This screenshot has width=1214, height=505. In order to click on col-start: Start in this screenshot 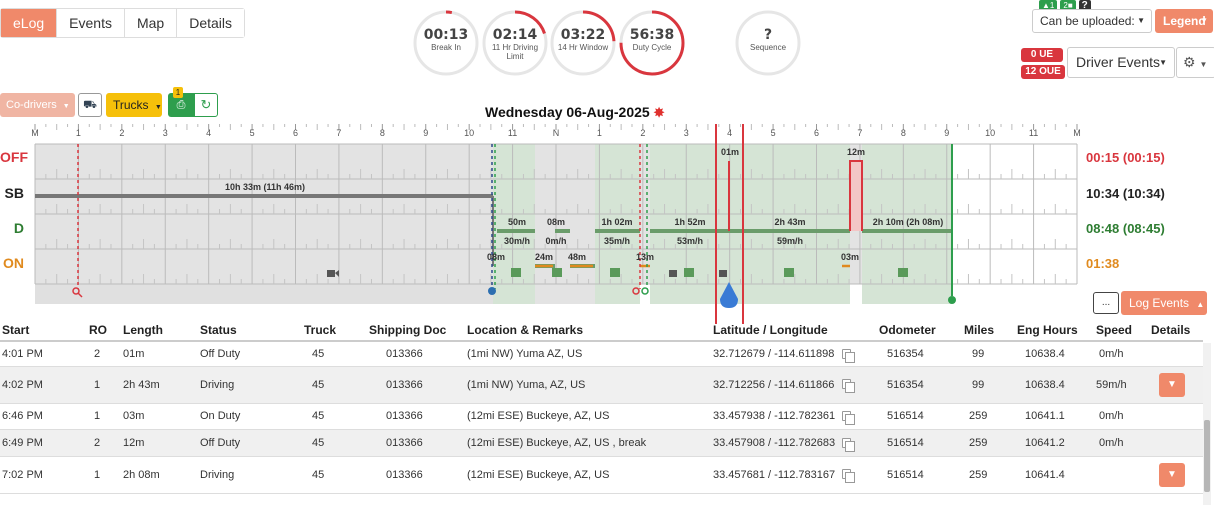, I will do `click(16, 330)`.